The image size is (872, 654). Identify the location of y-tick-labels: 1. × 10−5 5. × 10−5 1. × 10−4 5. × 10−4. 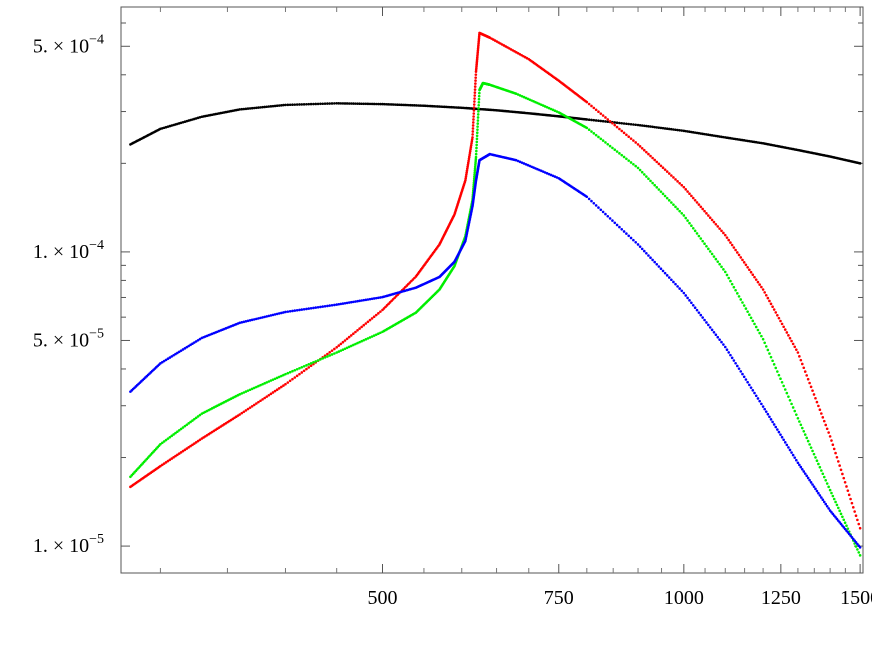
(68, 294).